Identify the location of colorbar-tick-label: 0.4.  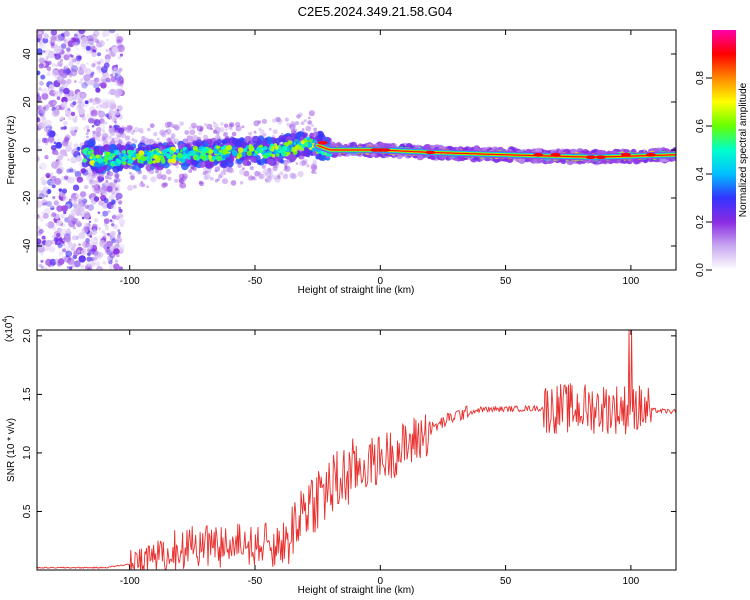
(700, 174).